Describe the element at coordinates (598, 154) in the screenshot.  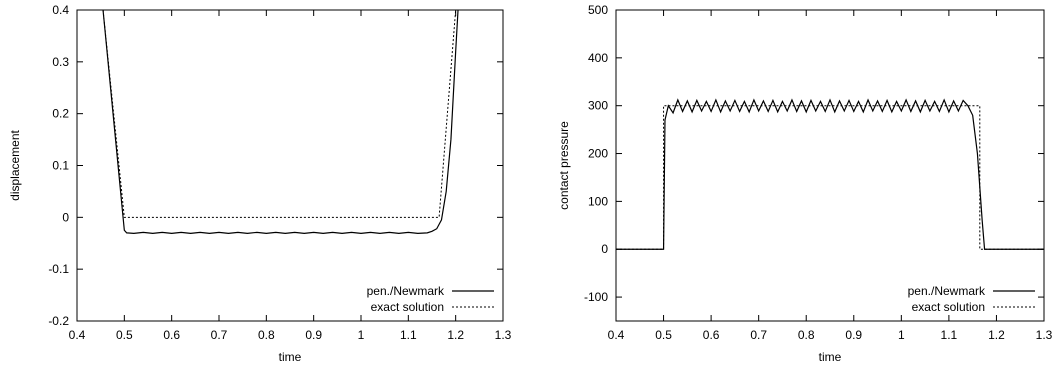
I see `y-tick-label: 200` at that location.